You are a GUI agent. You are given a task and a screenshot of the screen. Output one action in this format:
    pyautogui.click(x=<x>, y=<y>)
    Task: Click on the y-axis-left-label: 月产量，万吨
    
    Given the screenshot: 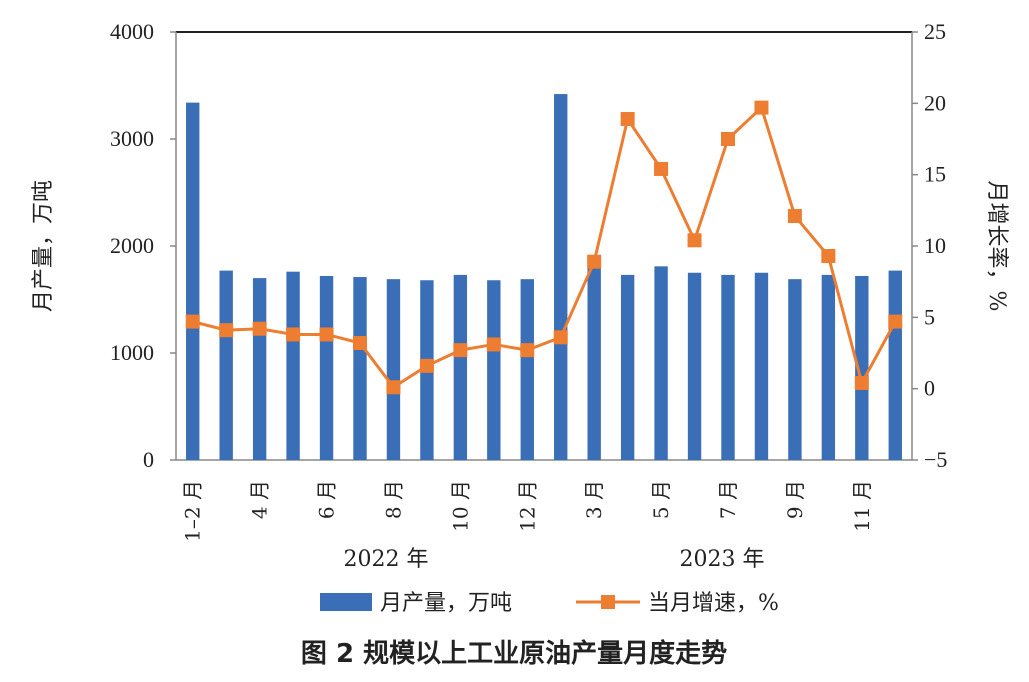 What is the action you would take?
    pyautogui.click(x=43, y=246)
    